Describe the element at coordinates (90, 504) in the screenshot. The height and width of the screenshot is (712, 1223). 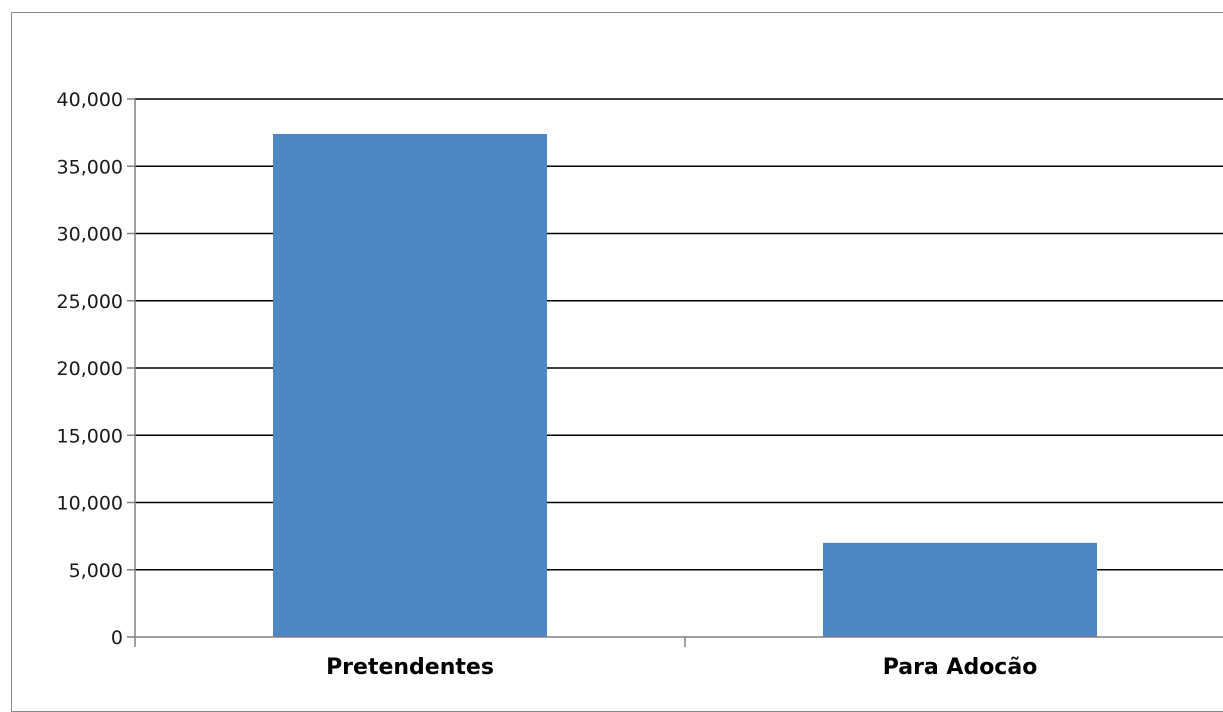
I see `y-tick-label: 10,000` at that location.